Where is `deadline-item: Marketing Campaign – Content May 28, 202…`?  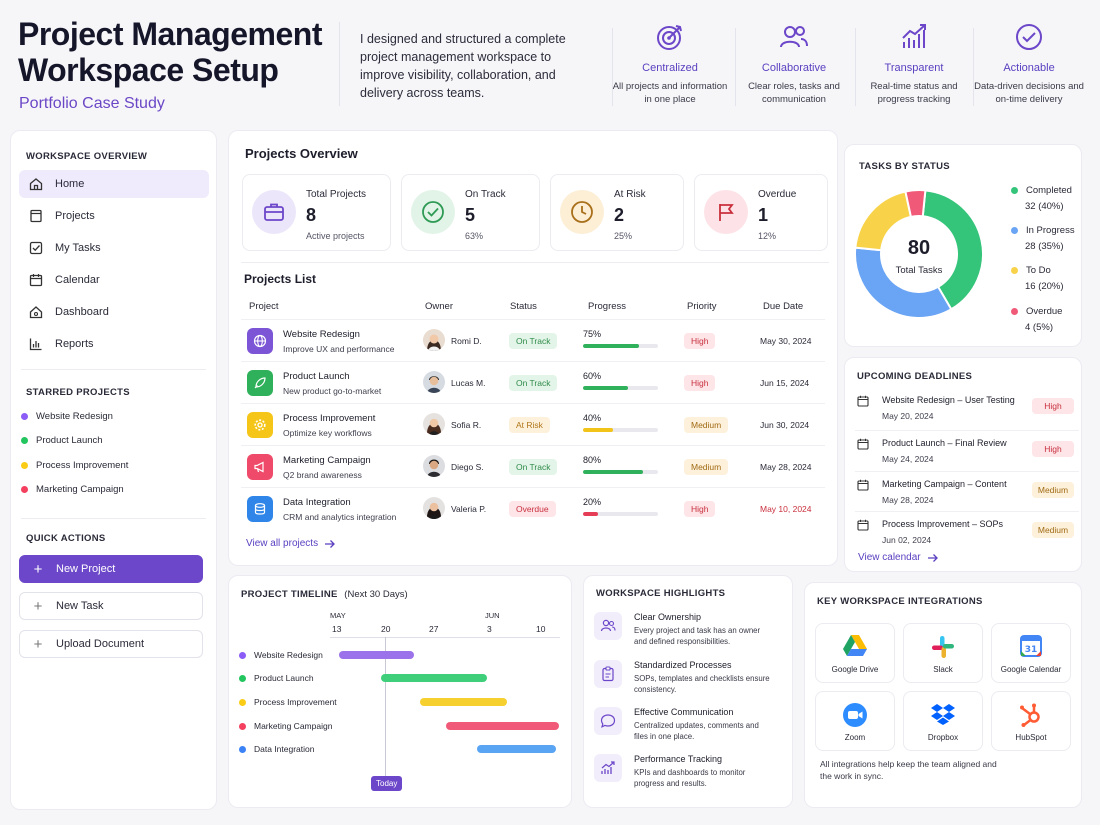
deadline-item: Marketing Campaign – Content May 28, 202… is located at coordinates (968, 495).